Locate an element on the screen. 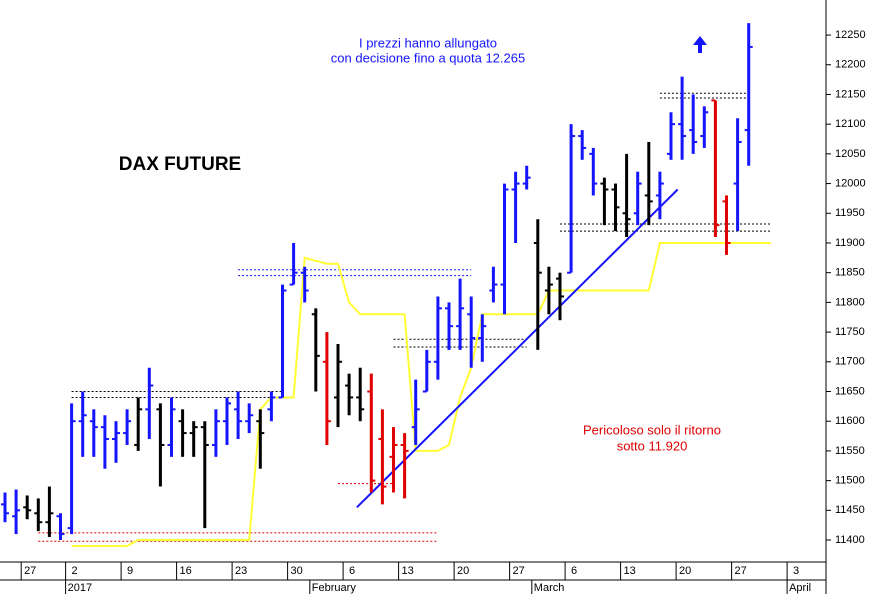  y-tick-label: 11550 is located at coordinates (850, 451).